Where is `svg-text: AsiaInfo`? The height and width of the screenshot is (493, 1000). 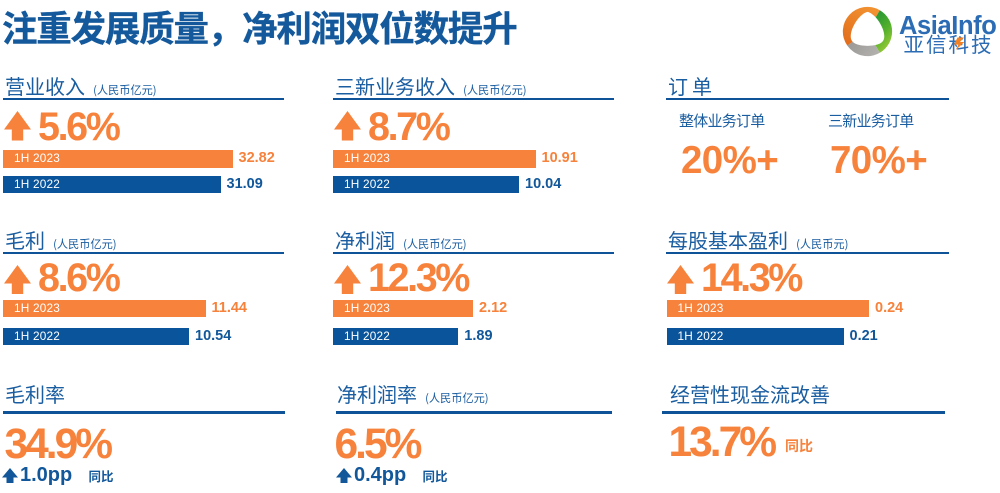
svg-text: AsiaInfo is located at coordinates (947, 26).